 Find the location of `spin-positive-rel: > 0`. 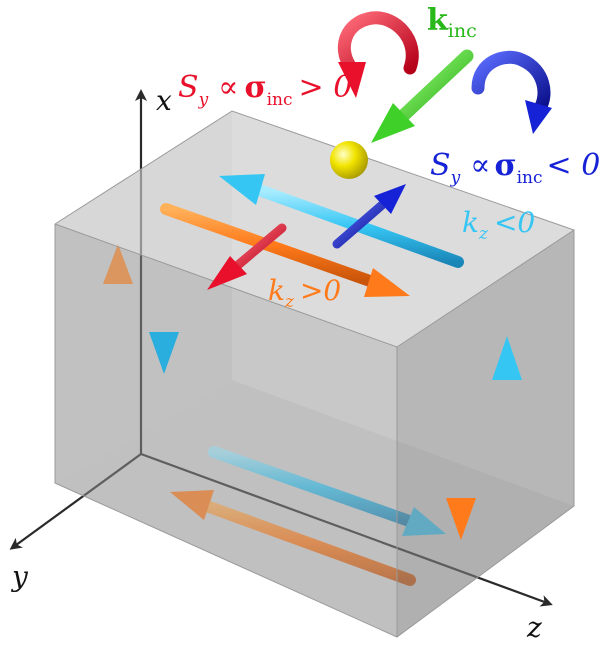

spin-positive-rel: > 0 is located at coordinates (326, 87).